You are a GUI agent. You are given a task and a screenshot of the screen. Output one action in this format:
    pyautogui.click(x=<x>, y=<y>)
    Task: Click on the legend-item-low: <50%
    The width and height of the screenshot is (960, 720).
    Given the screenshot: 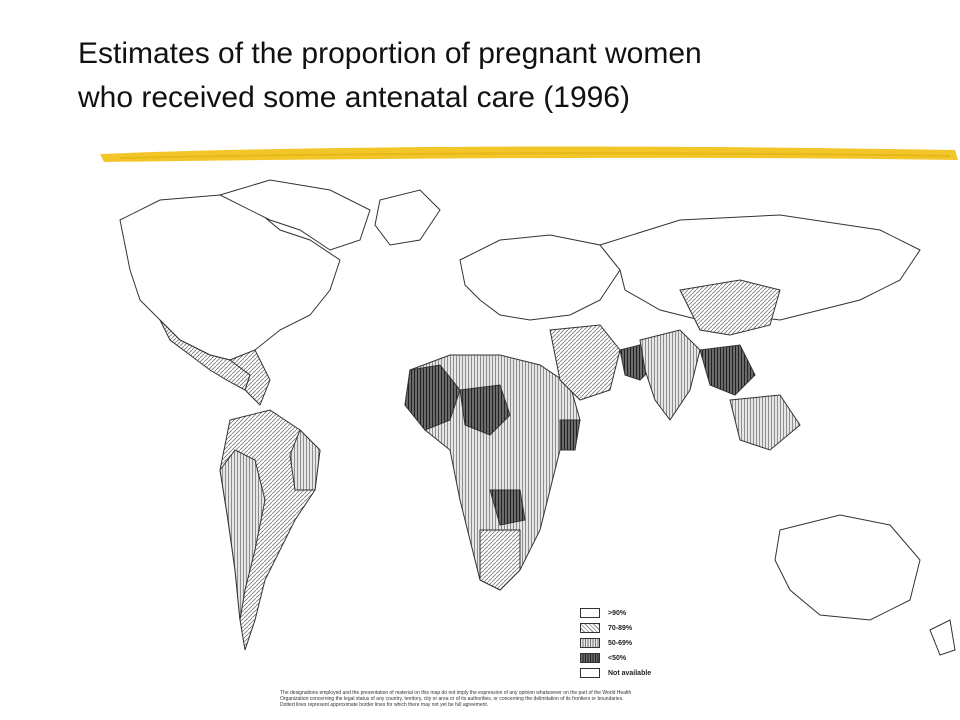 What is the action you would take?
    pyautogui.click(x=655, y=658)
    